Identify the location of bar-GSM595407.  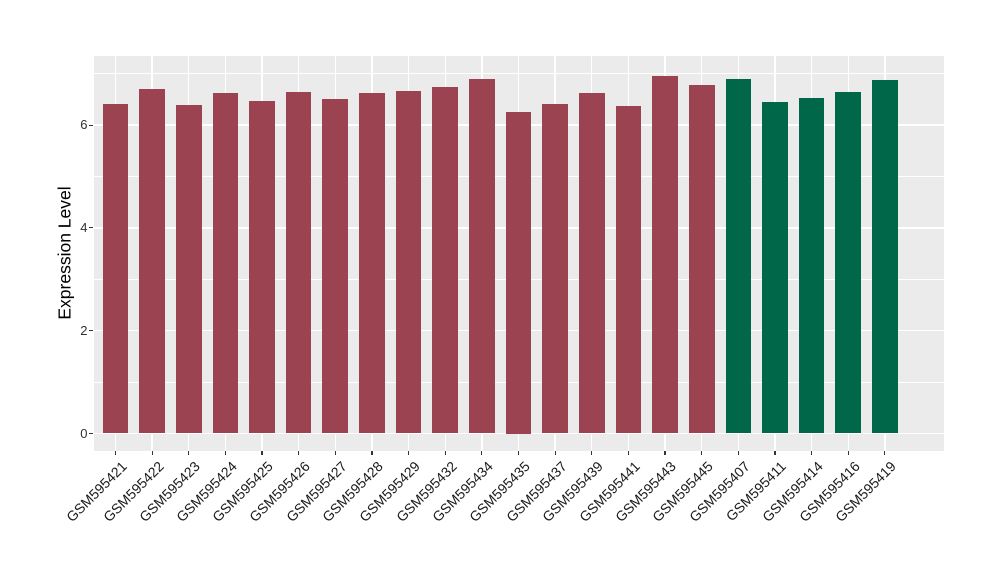
(738, 256).